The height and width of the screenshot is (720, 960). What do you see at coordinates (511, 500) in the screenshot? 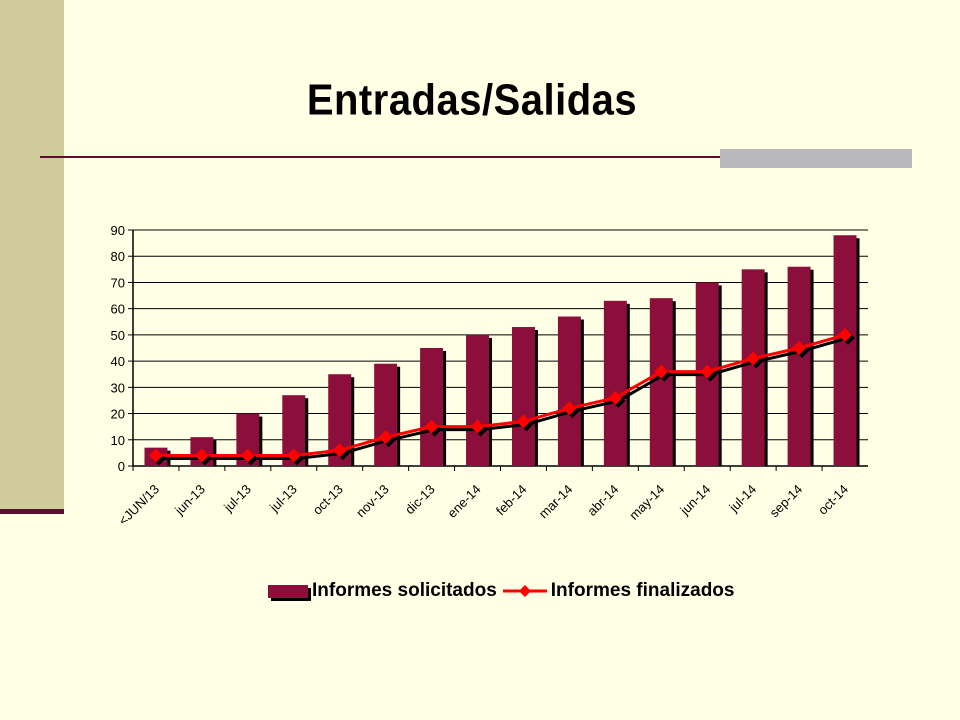
I see `x-tick-label: feb-14` at bounding box center [511, 500].